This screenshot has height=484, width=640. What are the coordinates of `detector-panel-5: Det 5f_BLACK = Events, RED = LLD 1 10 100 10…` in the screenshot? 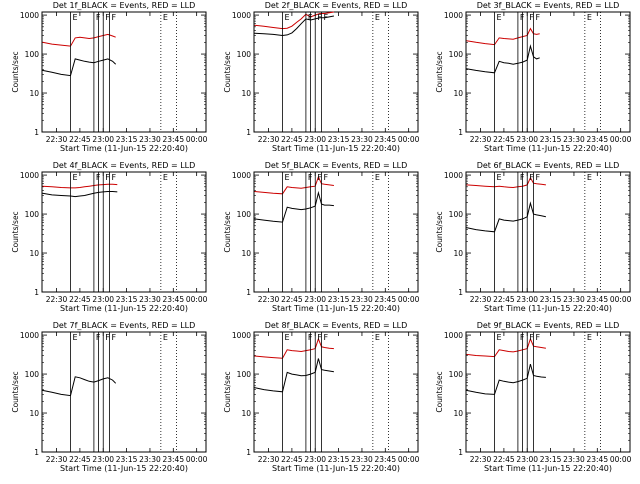 It's located at (321, 237).